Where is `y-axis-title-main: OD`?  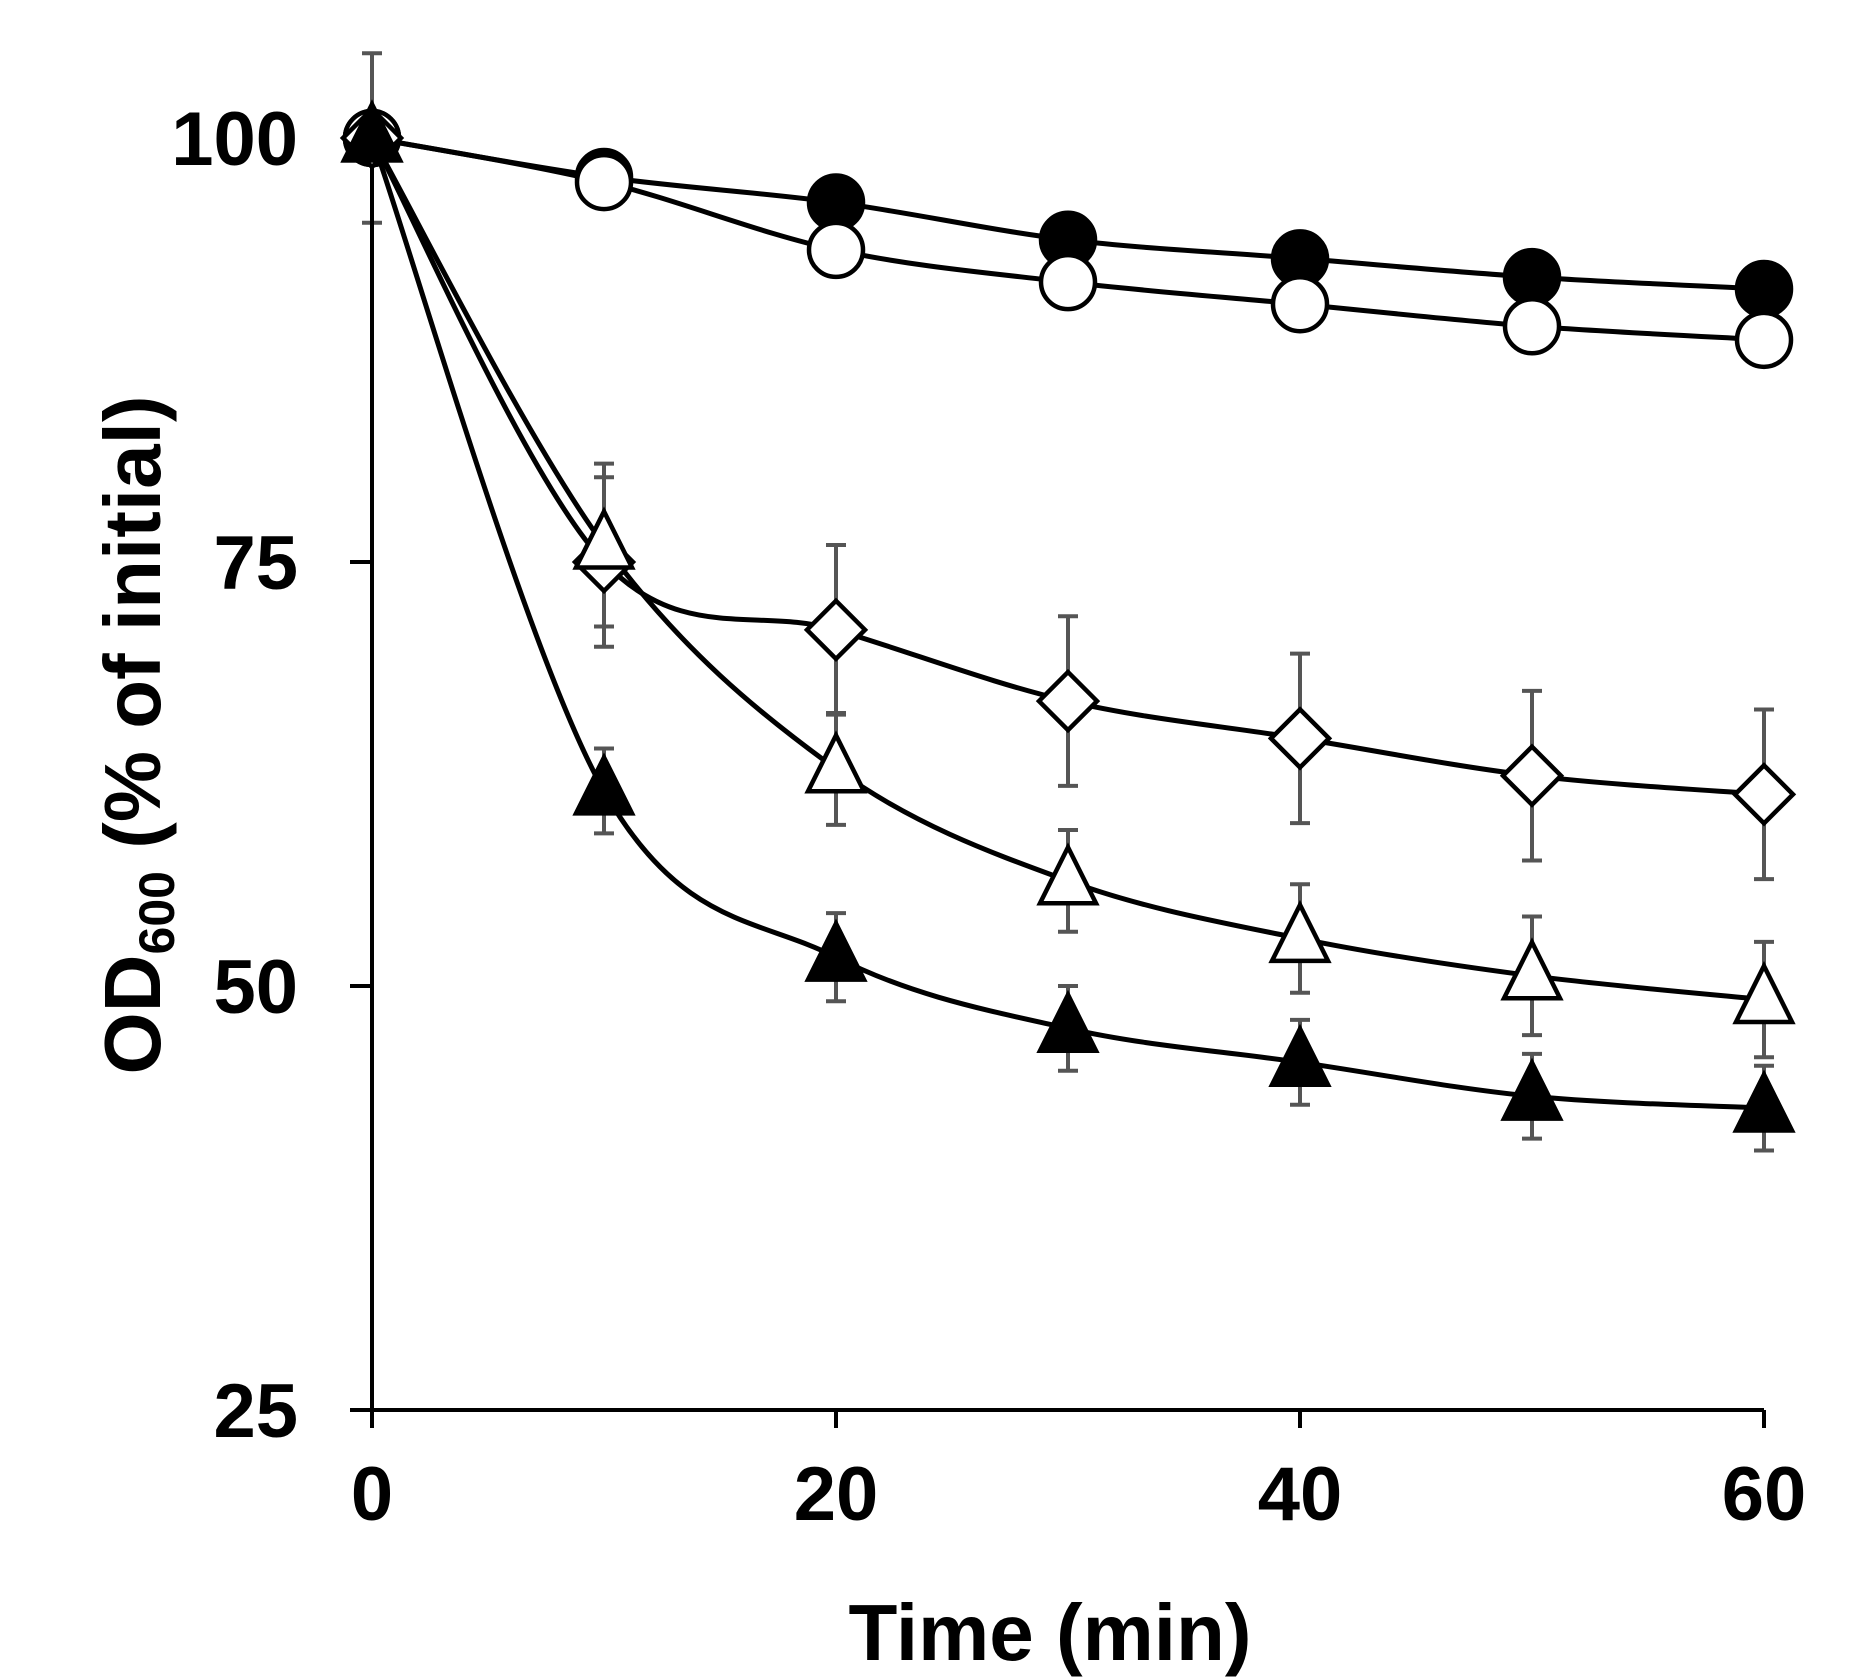 y-axis-title-main: OD is located at coordinates (132, 1014).